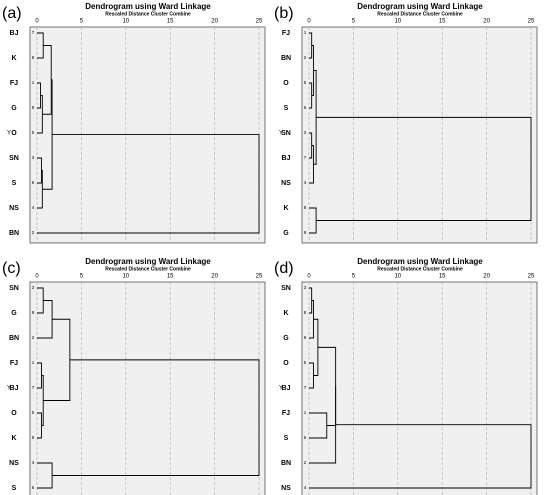 Image resolution: width=550 pixels, height=495 pixels. What do you see at coordinates (12, 13) in the screenshot?
I see `panel-label: (a)` at bounding box center [12, 13].